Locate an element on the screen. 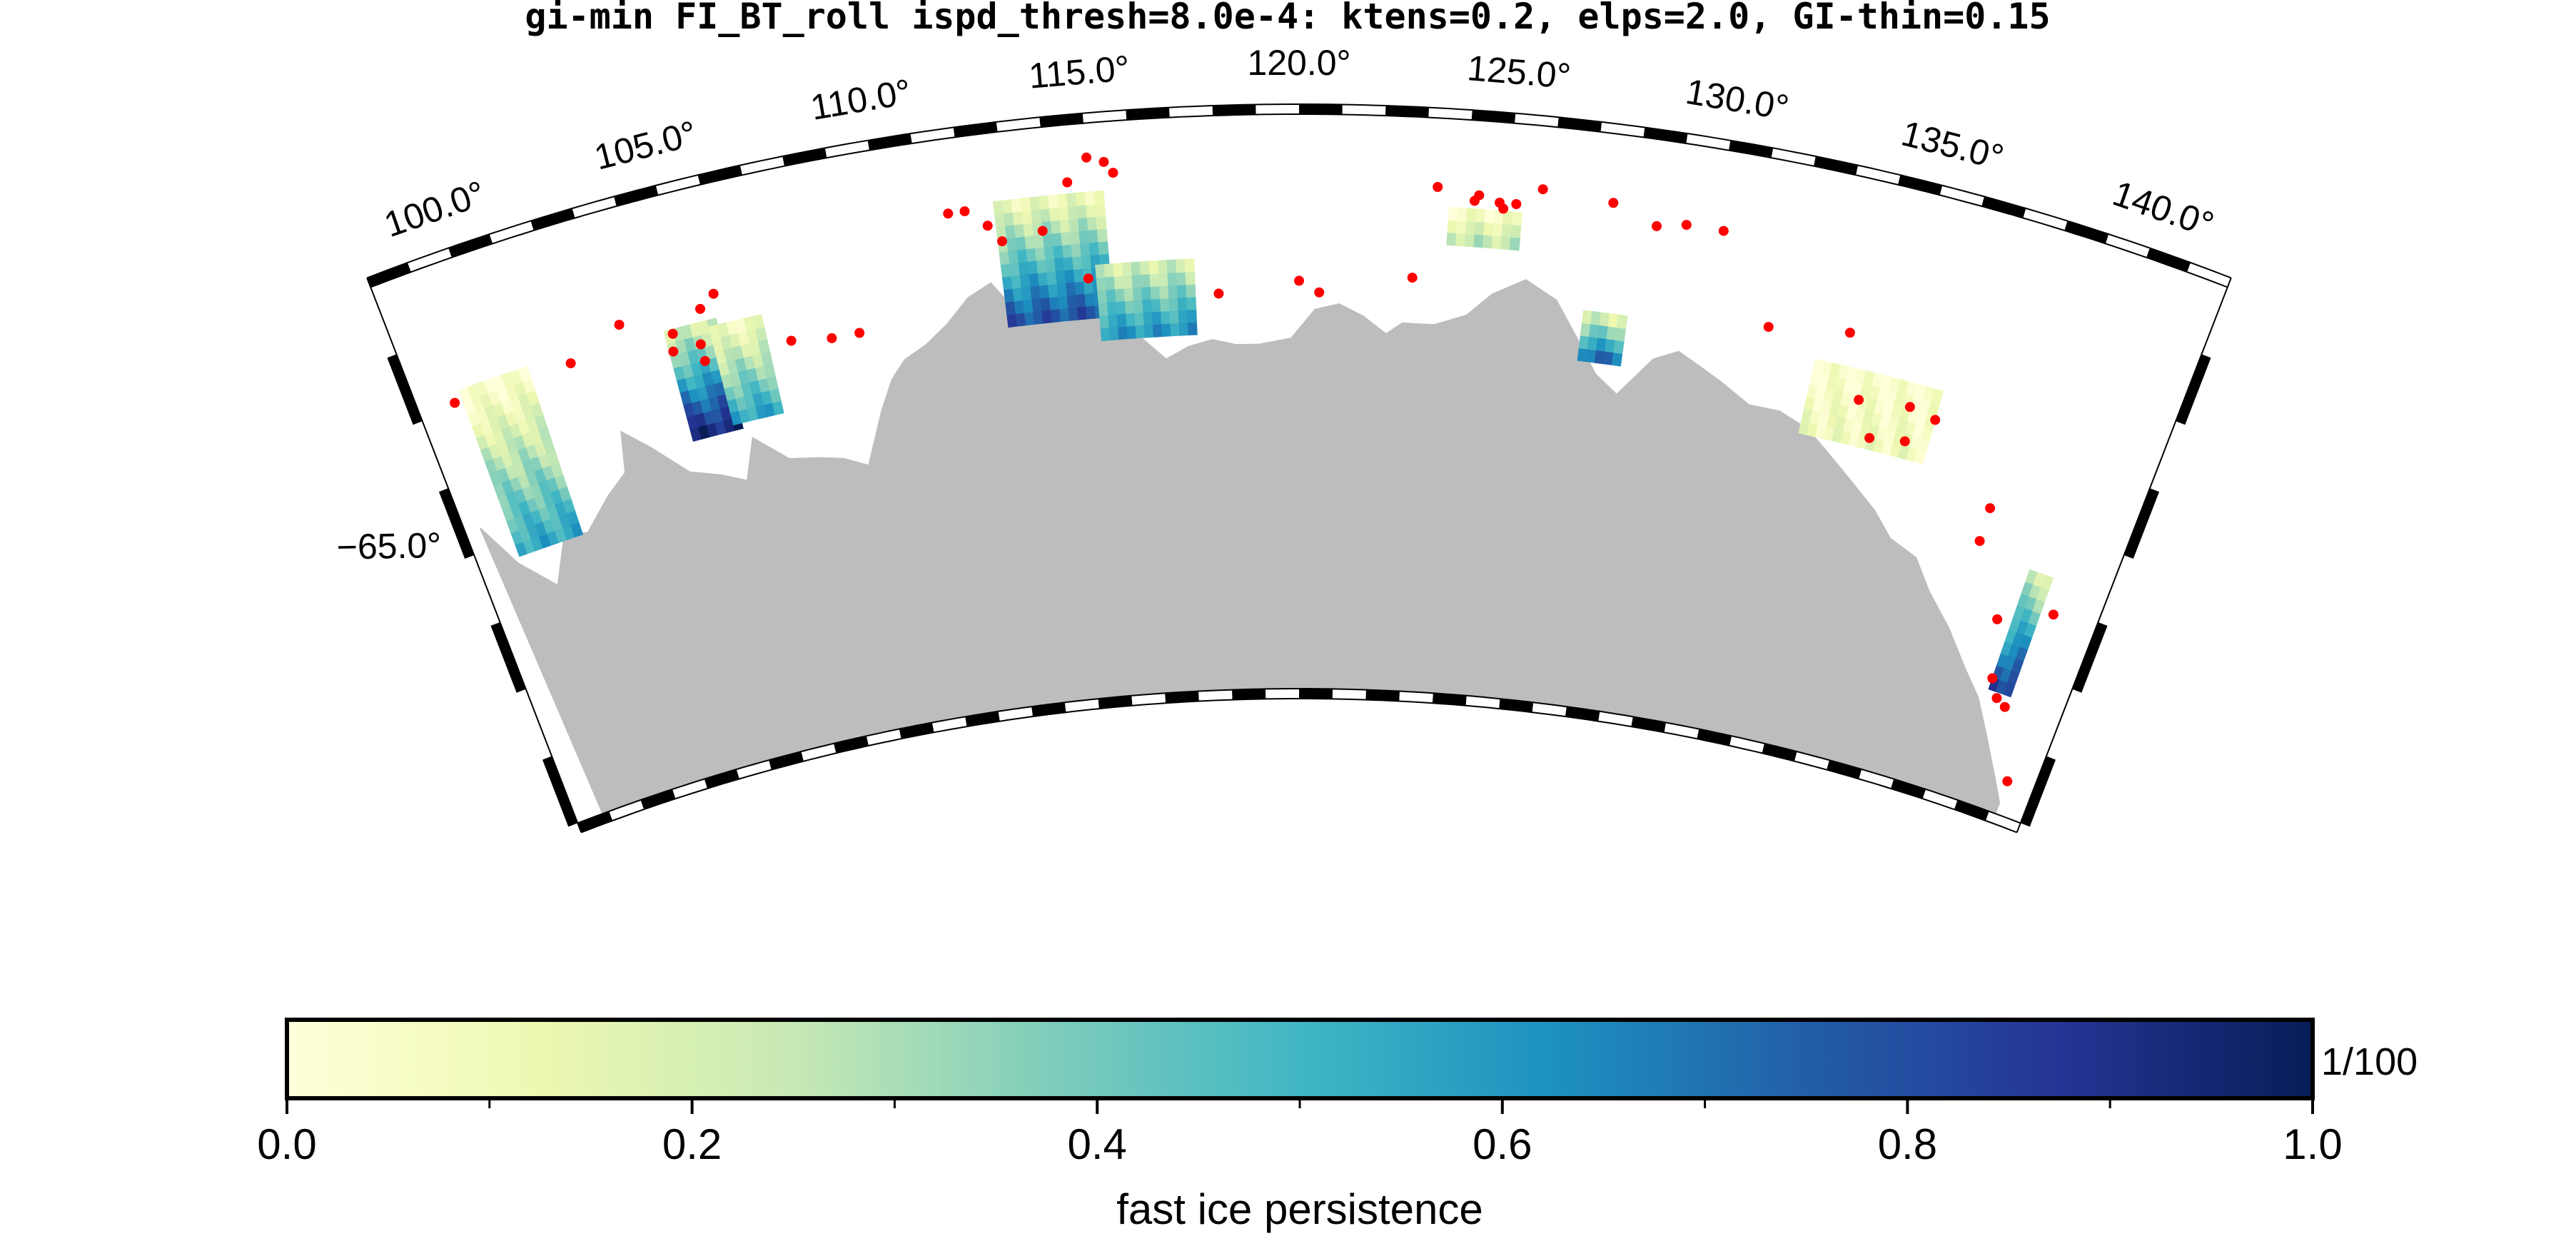 The height and width of the screenshot is (1236, 2576). colorbar-tick-label: 0.0 is located at coordinates (286, 1144).